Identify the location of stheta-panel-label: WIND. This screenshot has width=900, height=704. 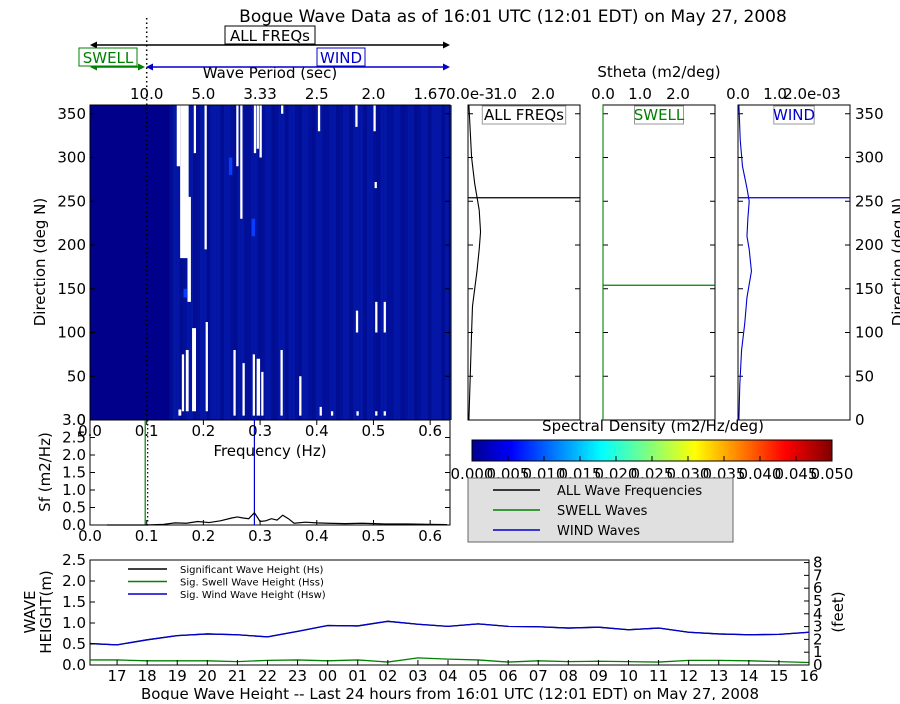
(794, 115).